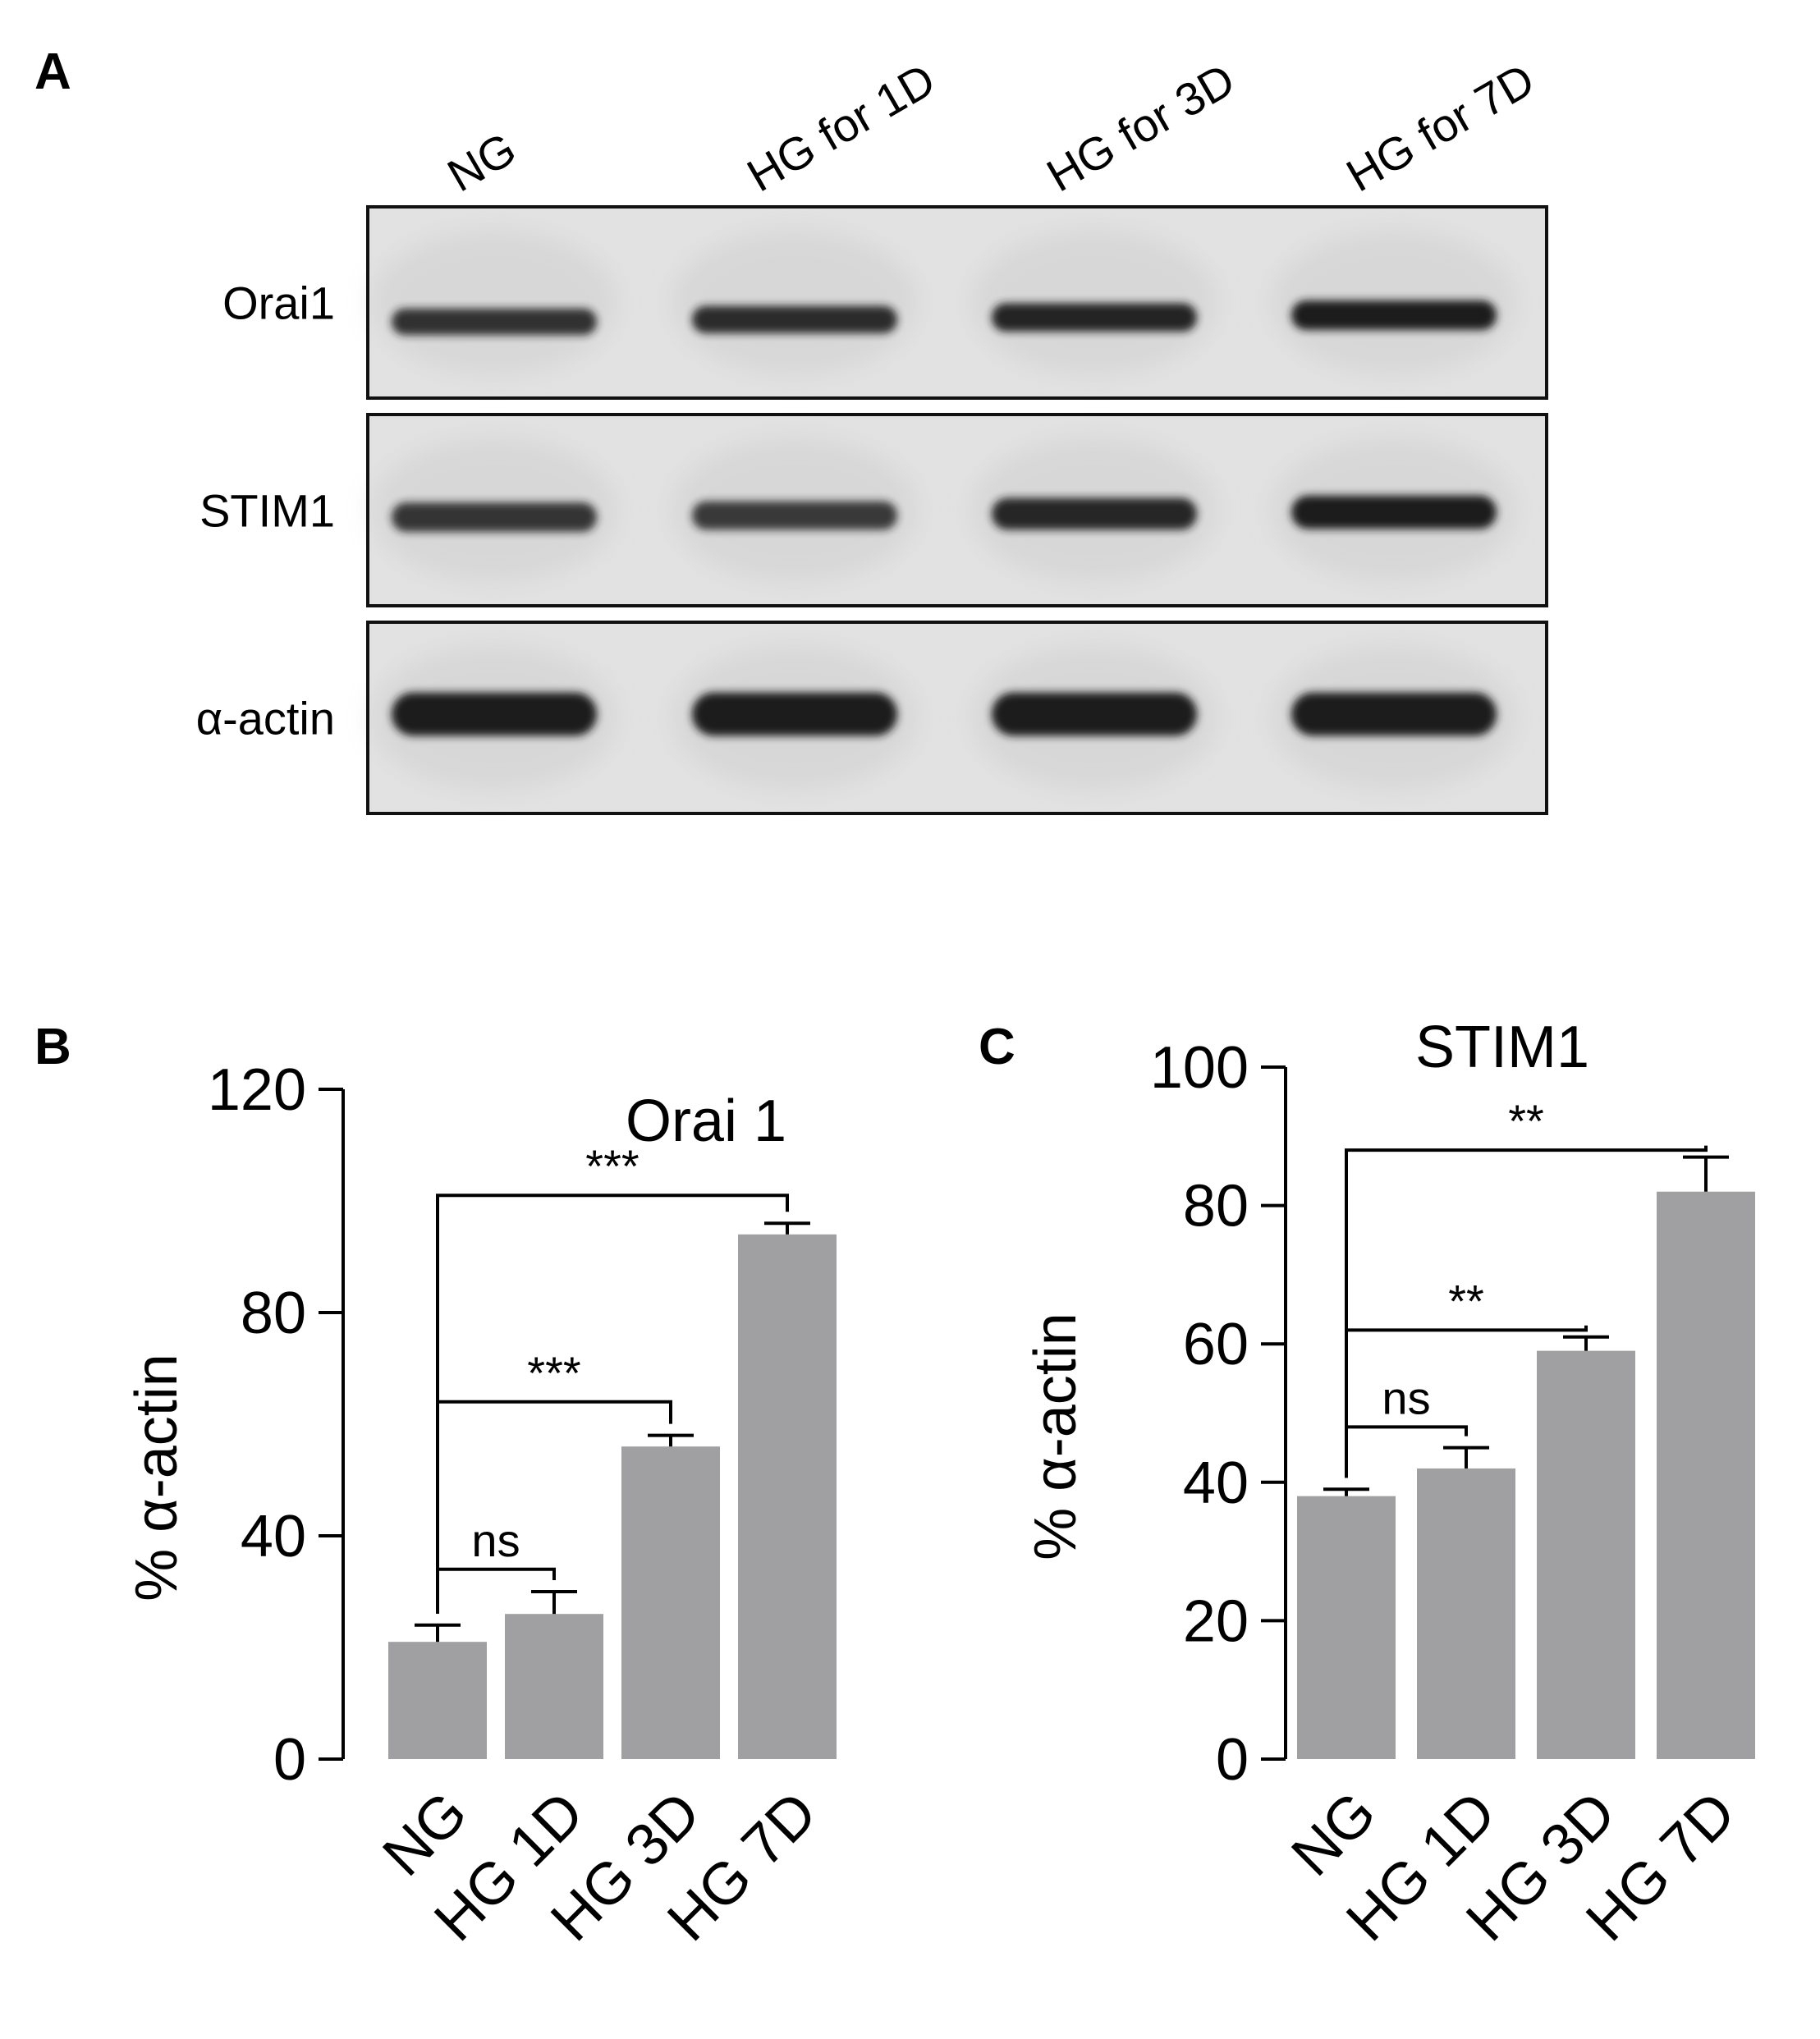 This screenshot has height=2039, width=1820. Describe the element at coordinates (1141, 127) in the screenshot. I see `lane-label-hg-3d: HG for 3D` at that location.